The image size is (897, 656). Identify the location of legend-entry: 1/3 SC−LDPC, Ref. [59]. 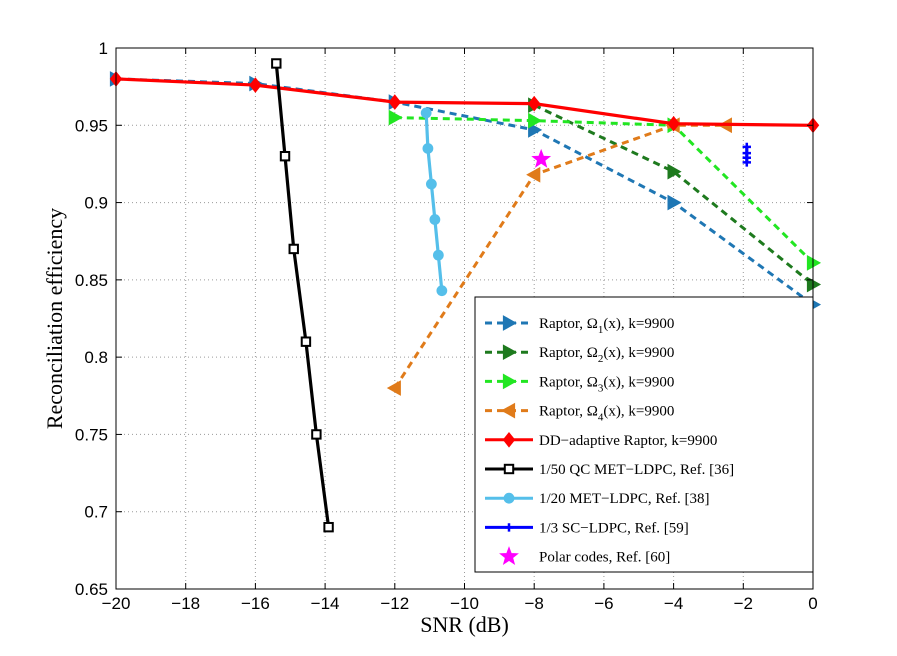
(587, 528).